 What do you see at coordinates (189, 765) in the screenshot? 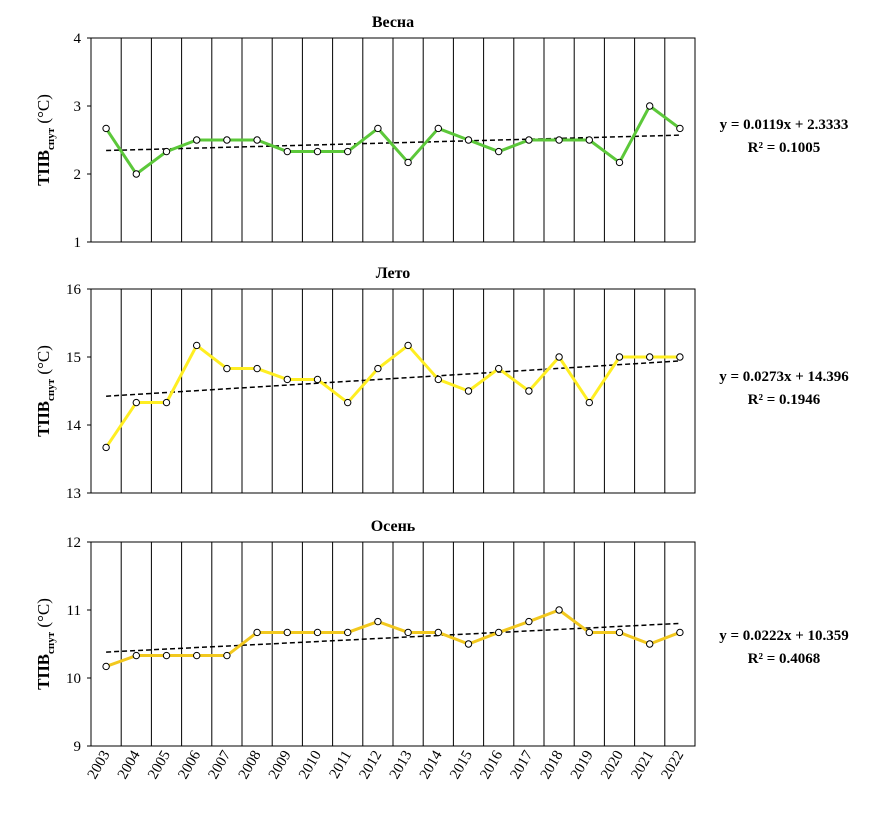
I see `x-tick-label: 2006` at bounding box center [189, 765].